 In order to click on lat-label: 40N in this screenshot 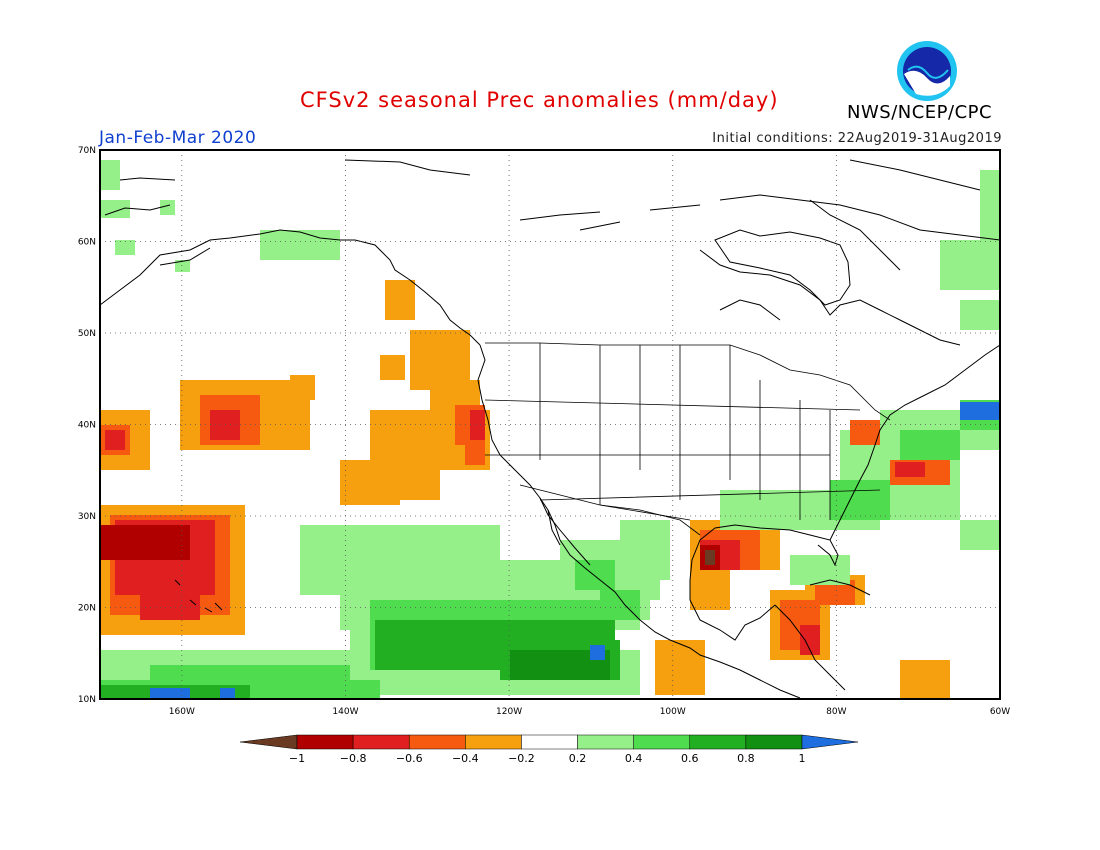, I will do `click(87, 426)`.